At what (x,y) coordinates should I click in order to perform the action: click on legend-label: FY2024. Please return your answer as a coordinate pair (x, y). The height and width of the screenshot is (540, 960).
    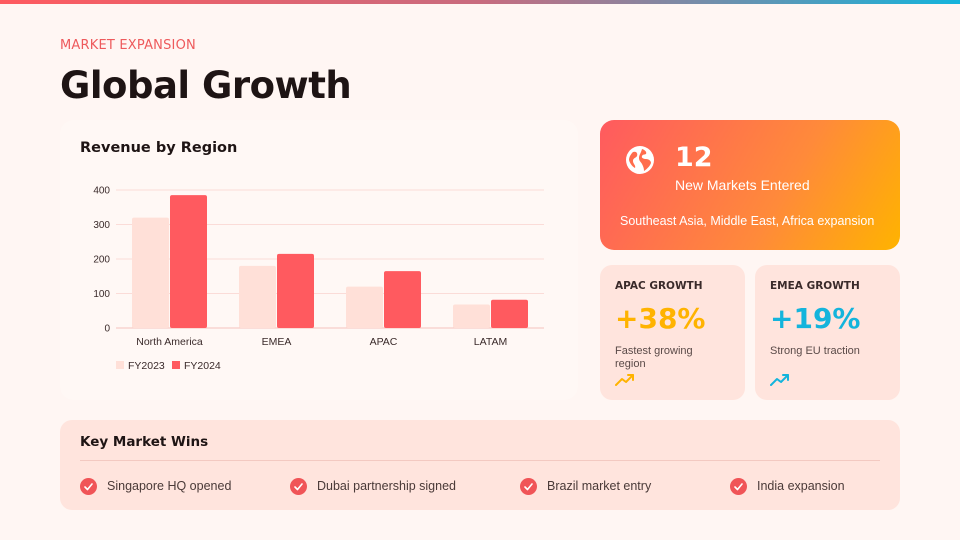
    Looking at the image, I should click on (202, 366).